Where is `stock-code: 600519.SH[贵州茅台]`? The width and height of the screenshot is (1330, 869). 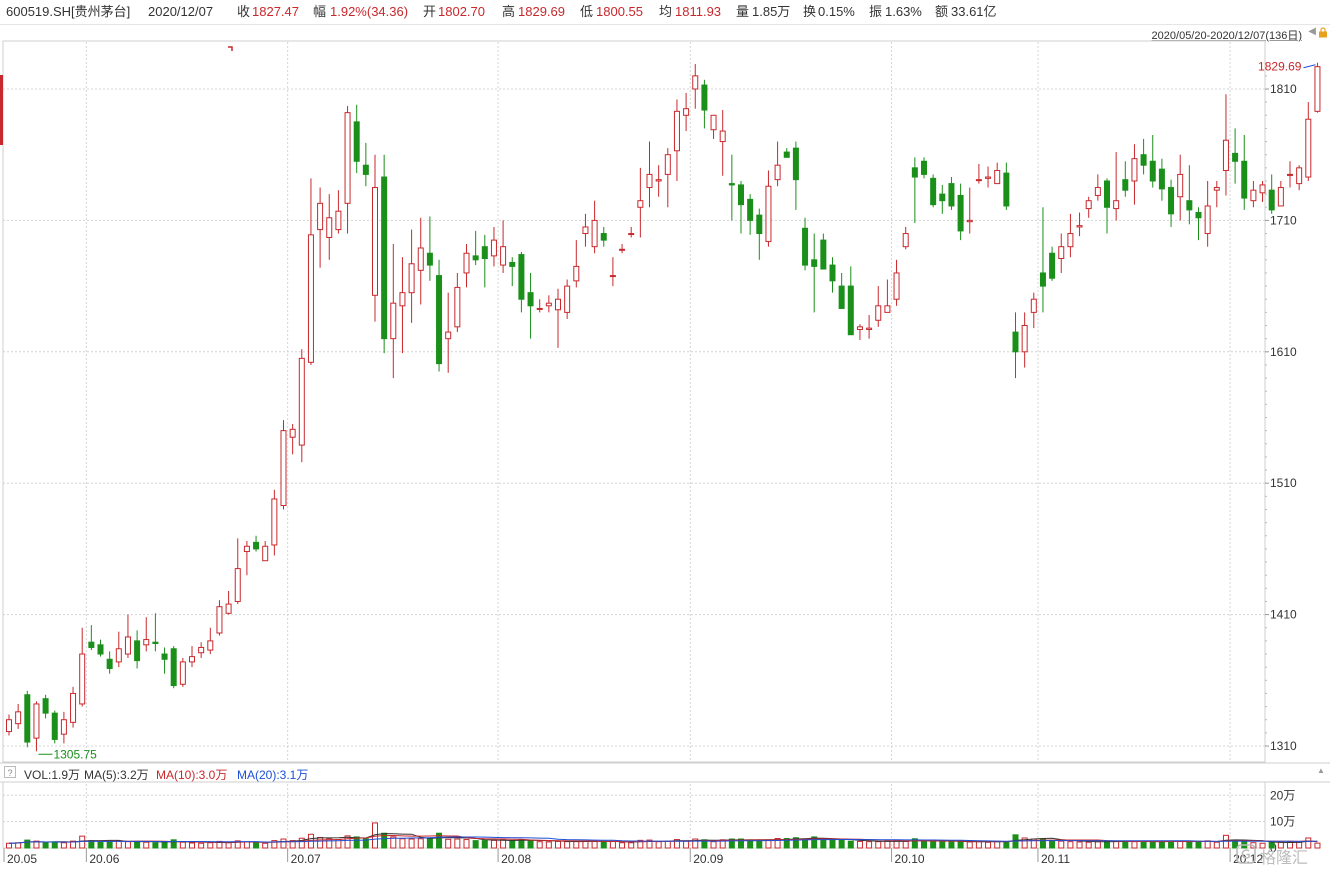 stock-code: 600519.SH[贵州茅台] is located at coordinates (68, 11).